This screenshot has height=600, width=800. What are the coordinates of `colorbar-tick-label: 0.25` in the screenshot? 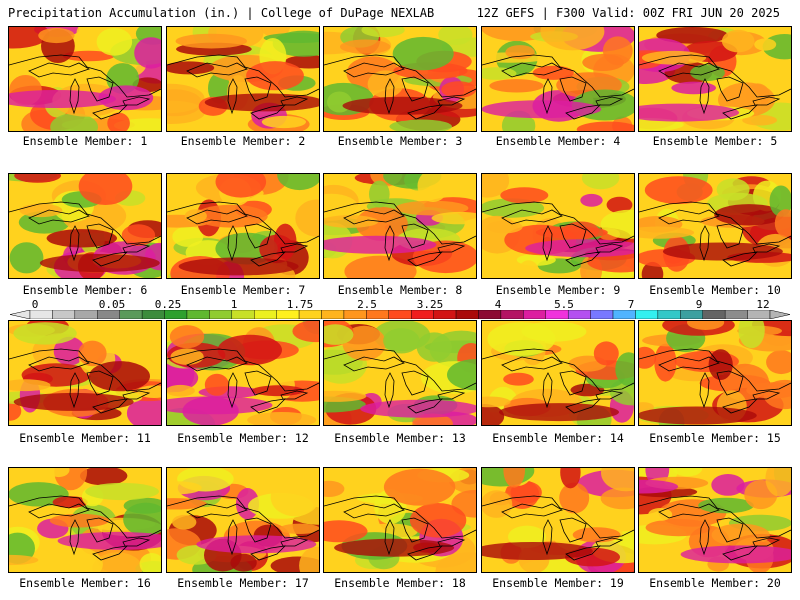 It's located at (168, 304).